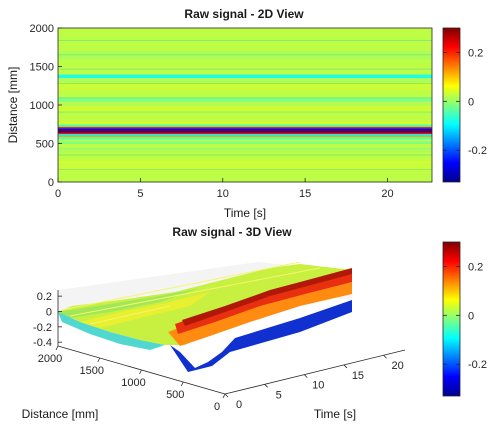 This screenshot has height=434, width=503. What do you see at coordinates (239, 405) in the screenshot?
I see `time-tick-label: 0` at bounding box center [239, 405].